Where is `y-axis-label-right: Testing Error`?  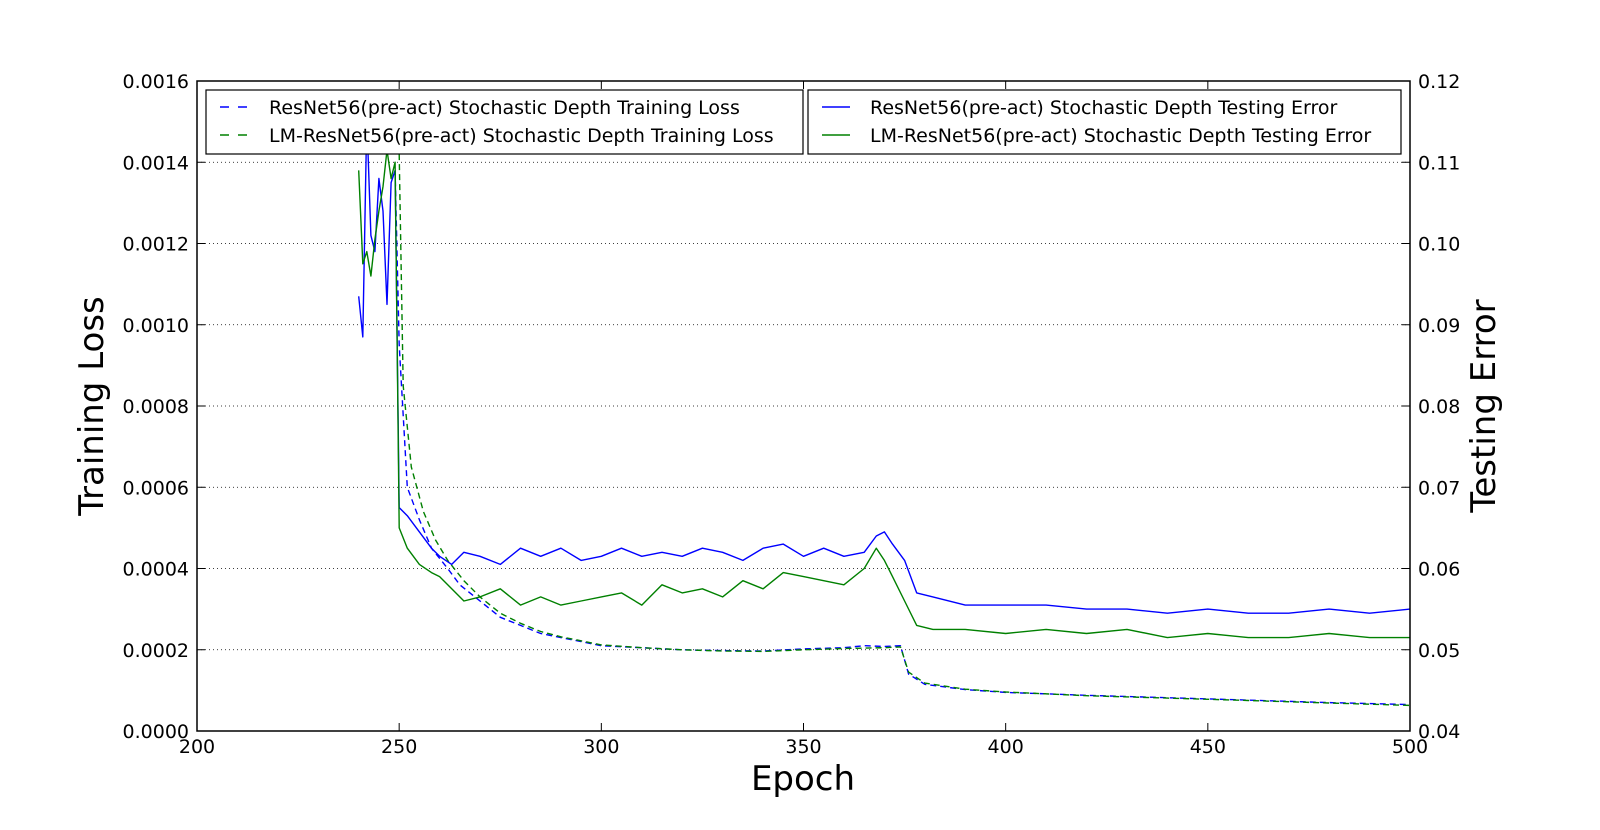
y-axis-label-right: Testing Error is located at coordinates (1484, 406).